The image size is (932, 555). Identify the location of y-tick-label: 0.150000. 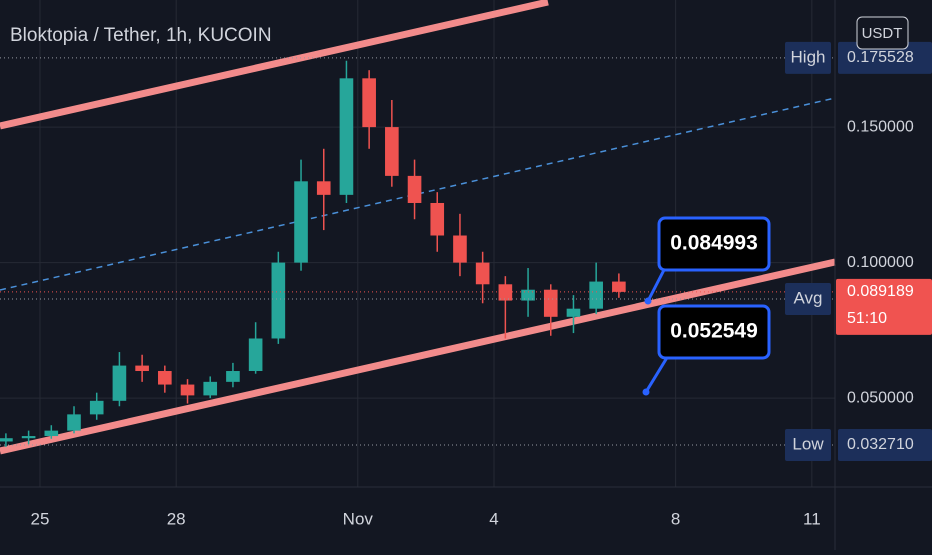
(880, 126).